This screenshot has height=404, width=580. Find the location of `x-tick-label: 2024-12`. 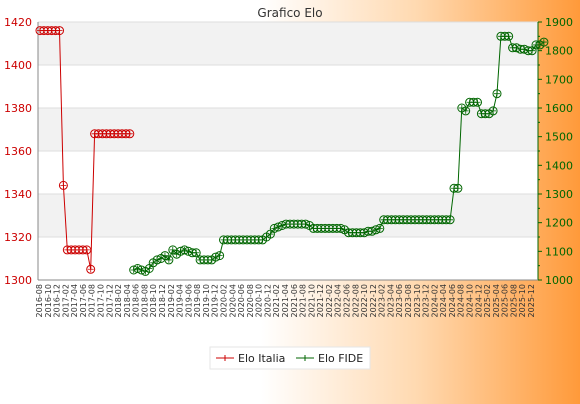

x-tick-label: 2024-12 is located at coordinates (478, 300).